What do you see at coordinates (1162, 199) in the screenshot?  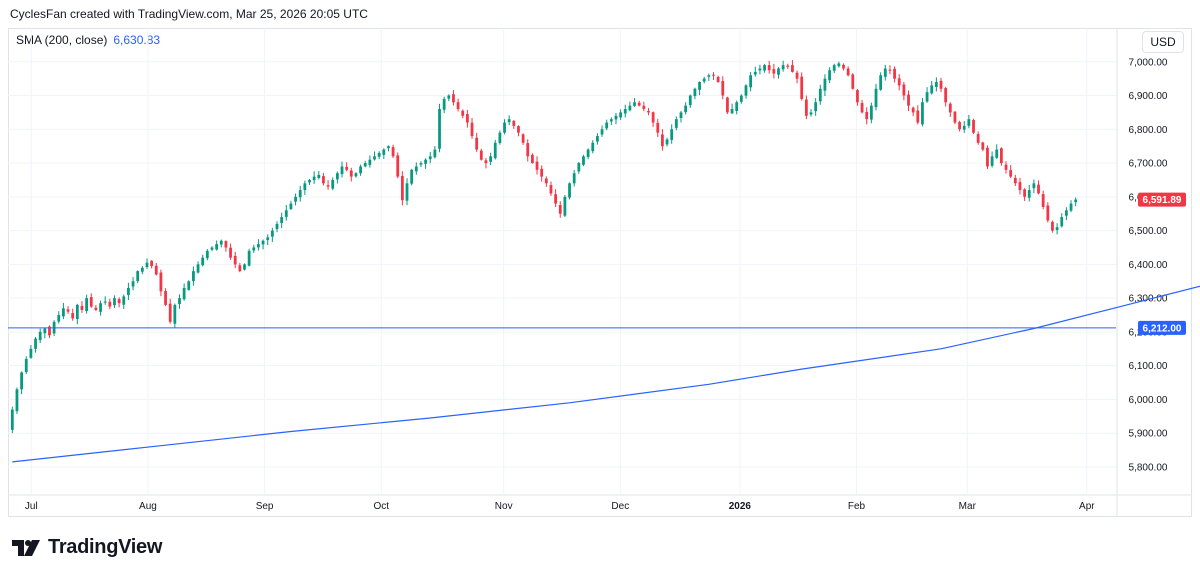 I see `last-price-badge` at bounding box center [1162, 199].